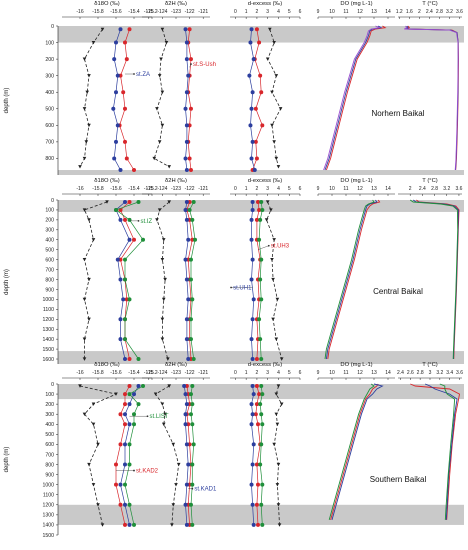  Describe the element at coordinates (278, 12) in the screenshot. I see `panel-tick-label: 4` at that location.